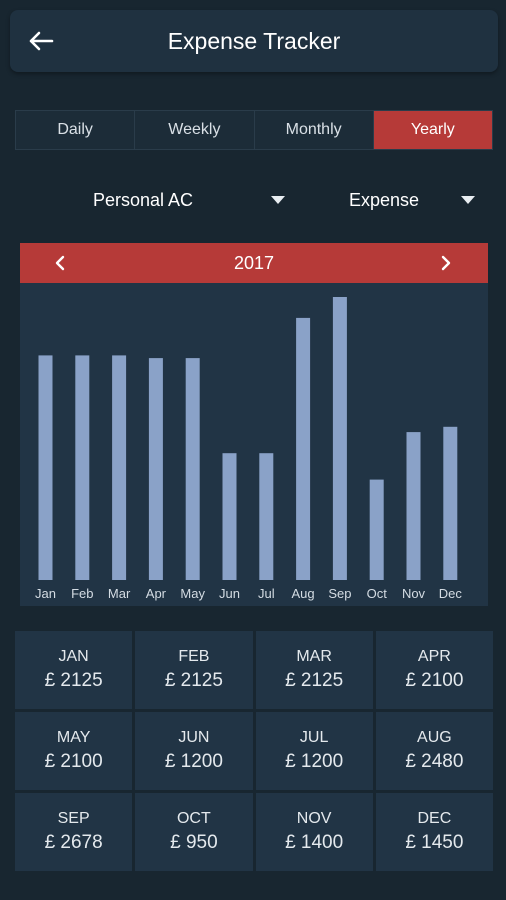 This screenshot has height=900, width=506. What do you see at coordinates (156, 593) in the screenshot?
I see `x-tick-label-apr: Apr` at bounding box center [156, 593].